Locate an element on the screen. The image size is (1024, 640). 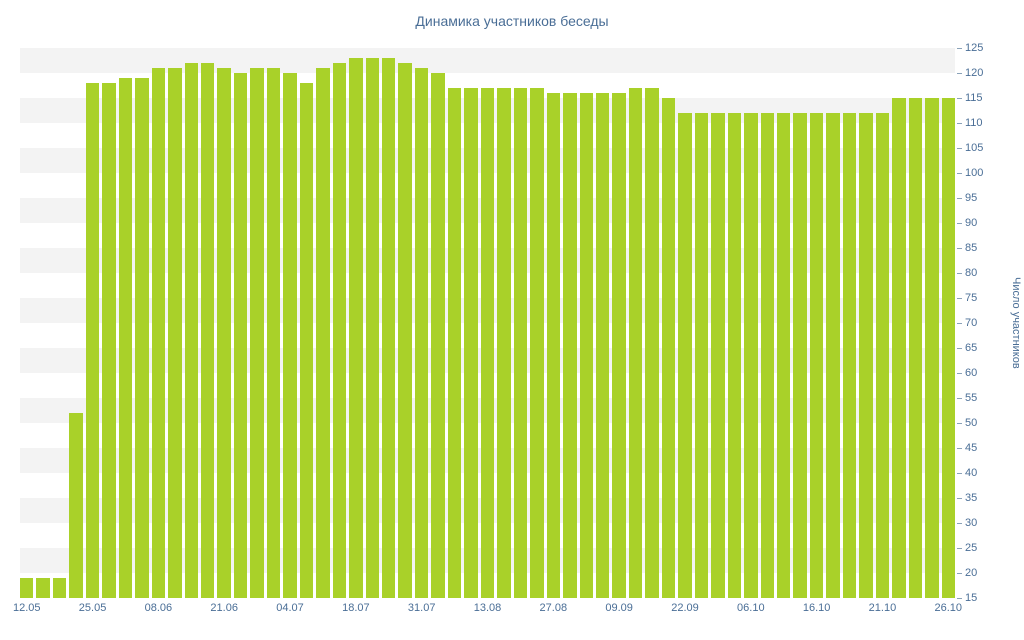
y-tick-label: 120 is located at coordinates (974, 73).